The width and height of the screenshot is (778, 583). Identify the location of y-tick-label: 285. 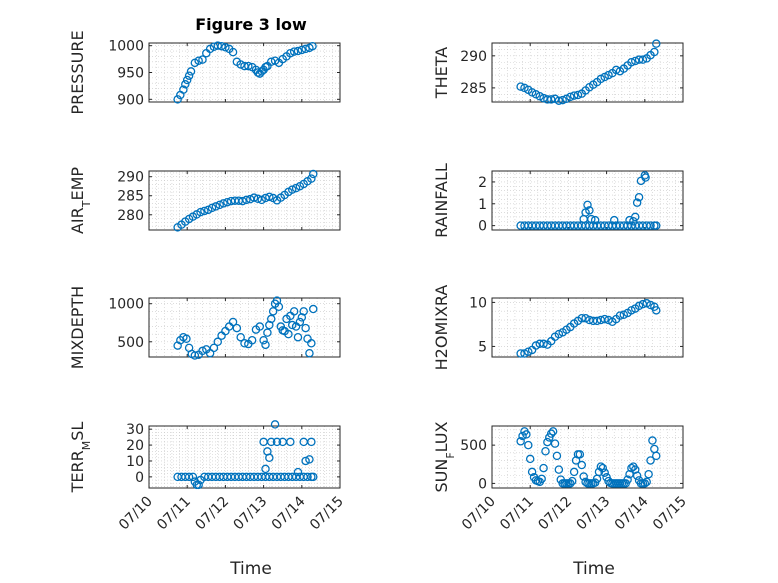
(473, 89).